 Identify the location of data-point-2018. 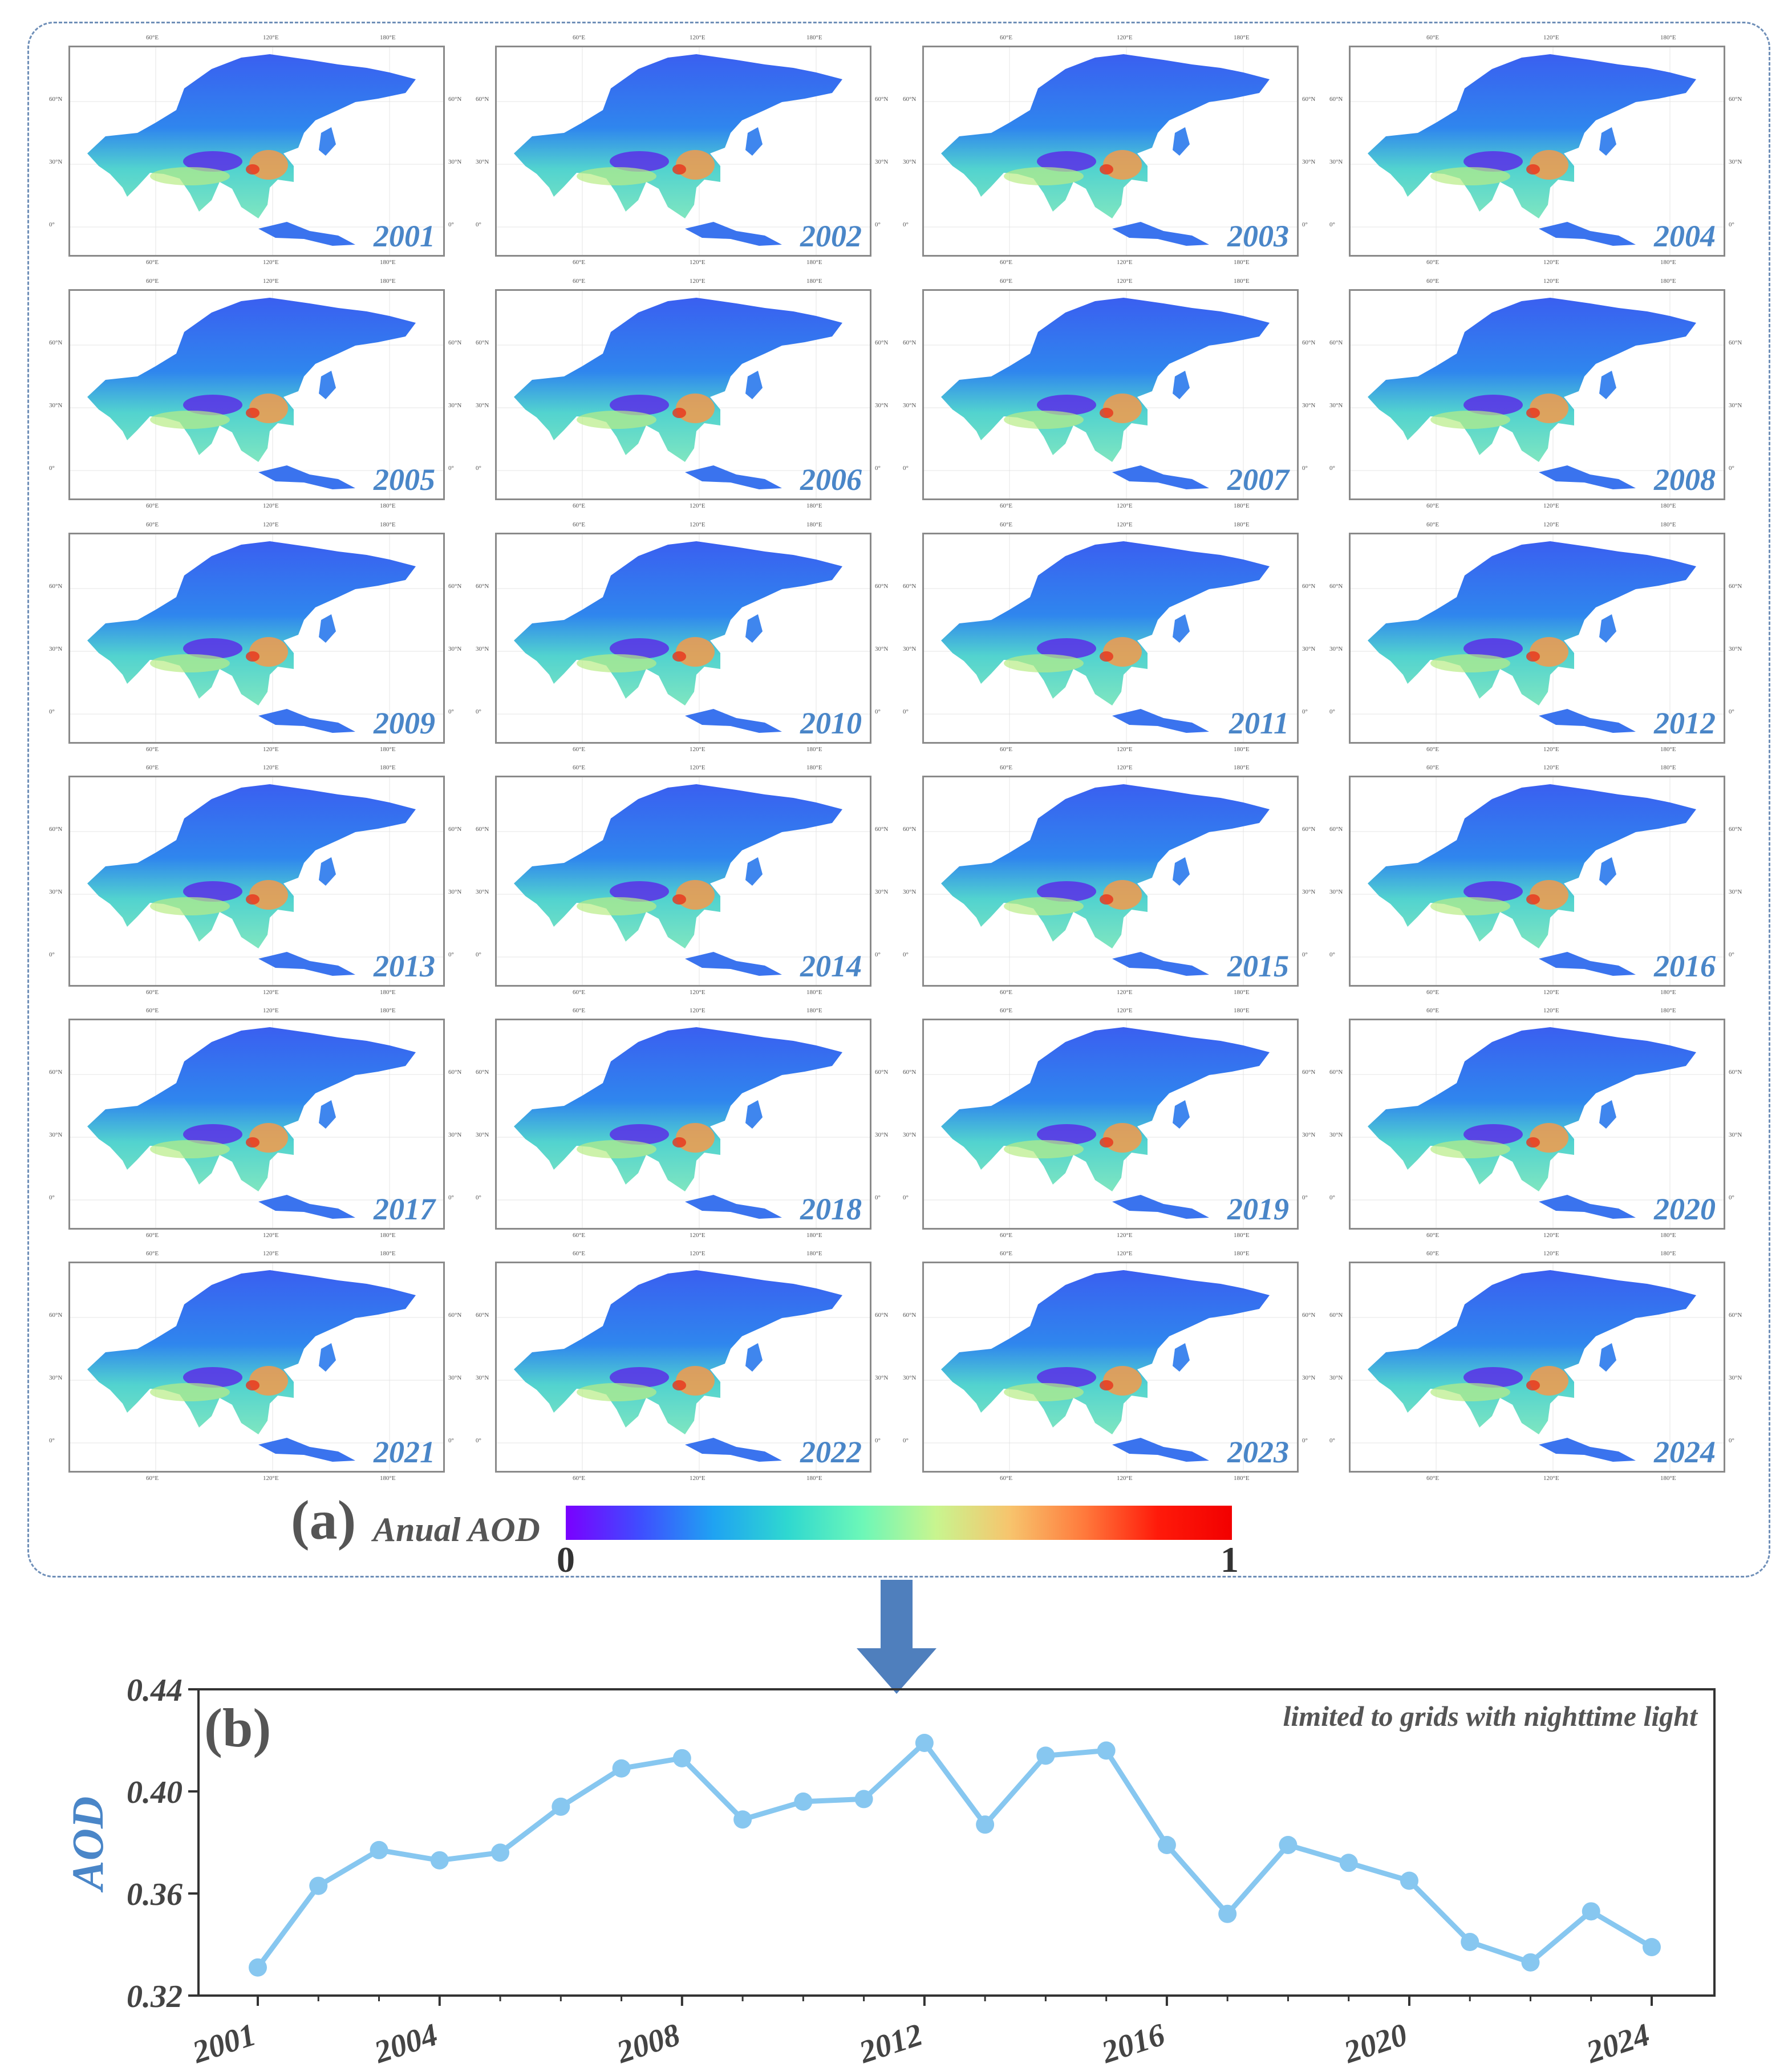
(1288, 1844).